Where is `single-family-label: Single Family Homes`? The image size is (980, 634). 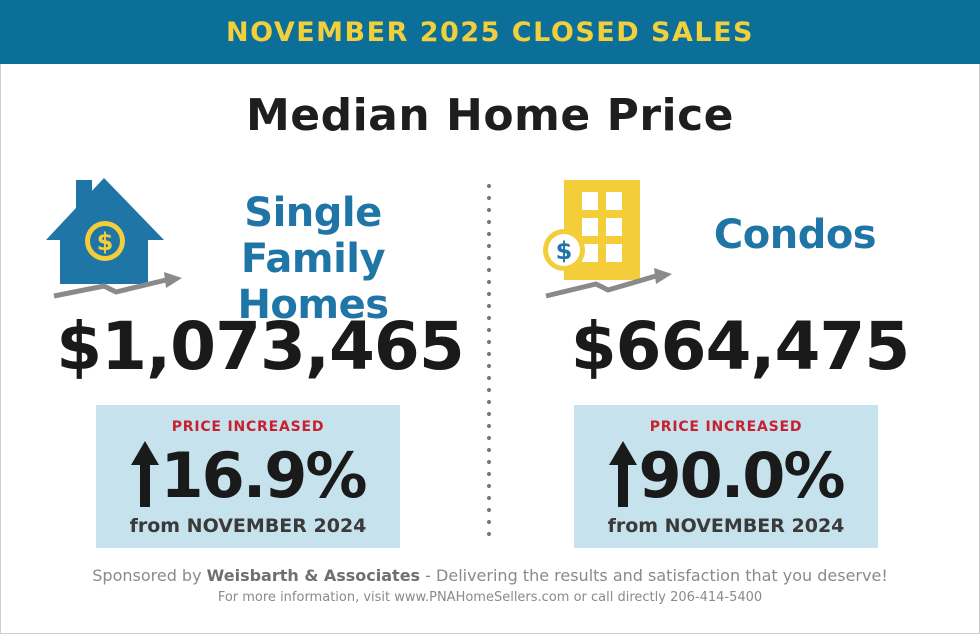
single-family-label: Single Family Homes is located at coordinates (313, 259).